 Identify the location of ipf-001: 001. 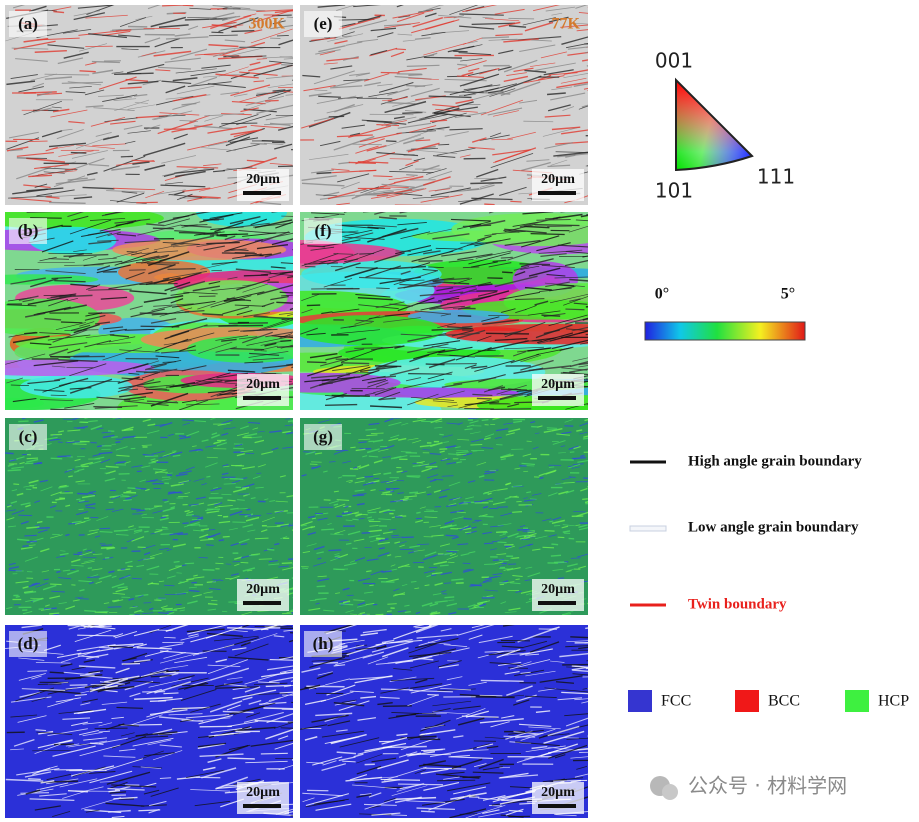
(674, 61).